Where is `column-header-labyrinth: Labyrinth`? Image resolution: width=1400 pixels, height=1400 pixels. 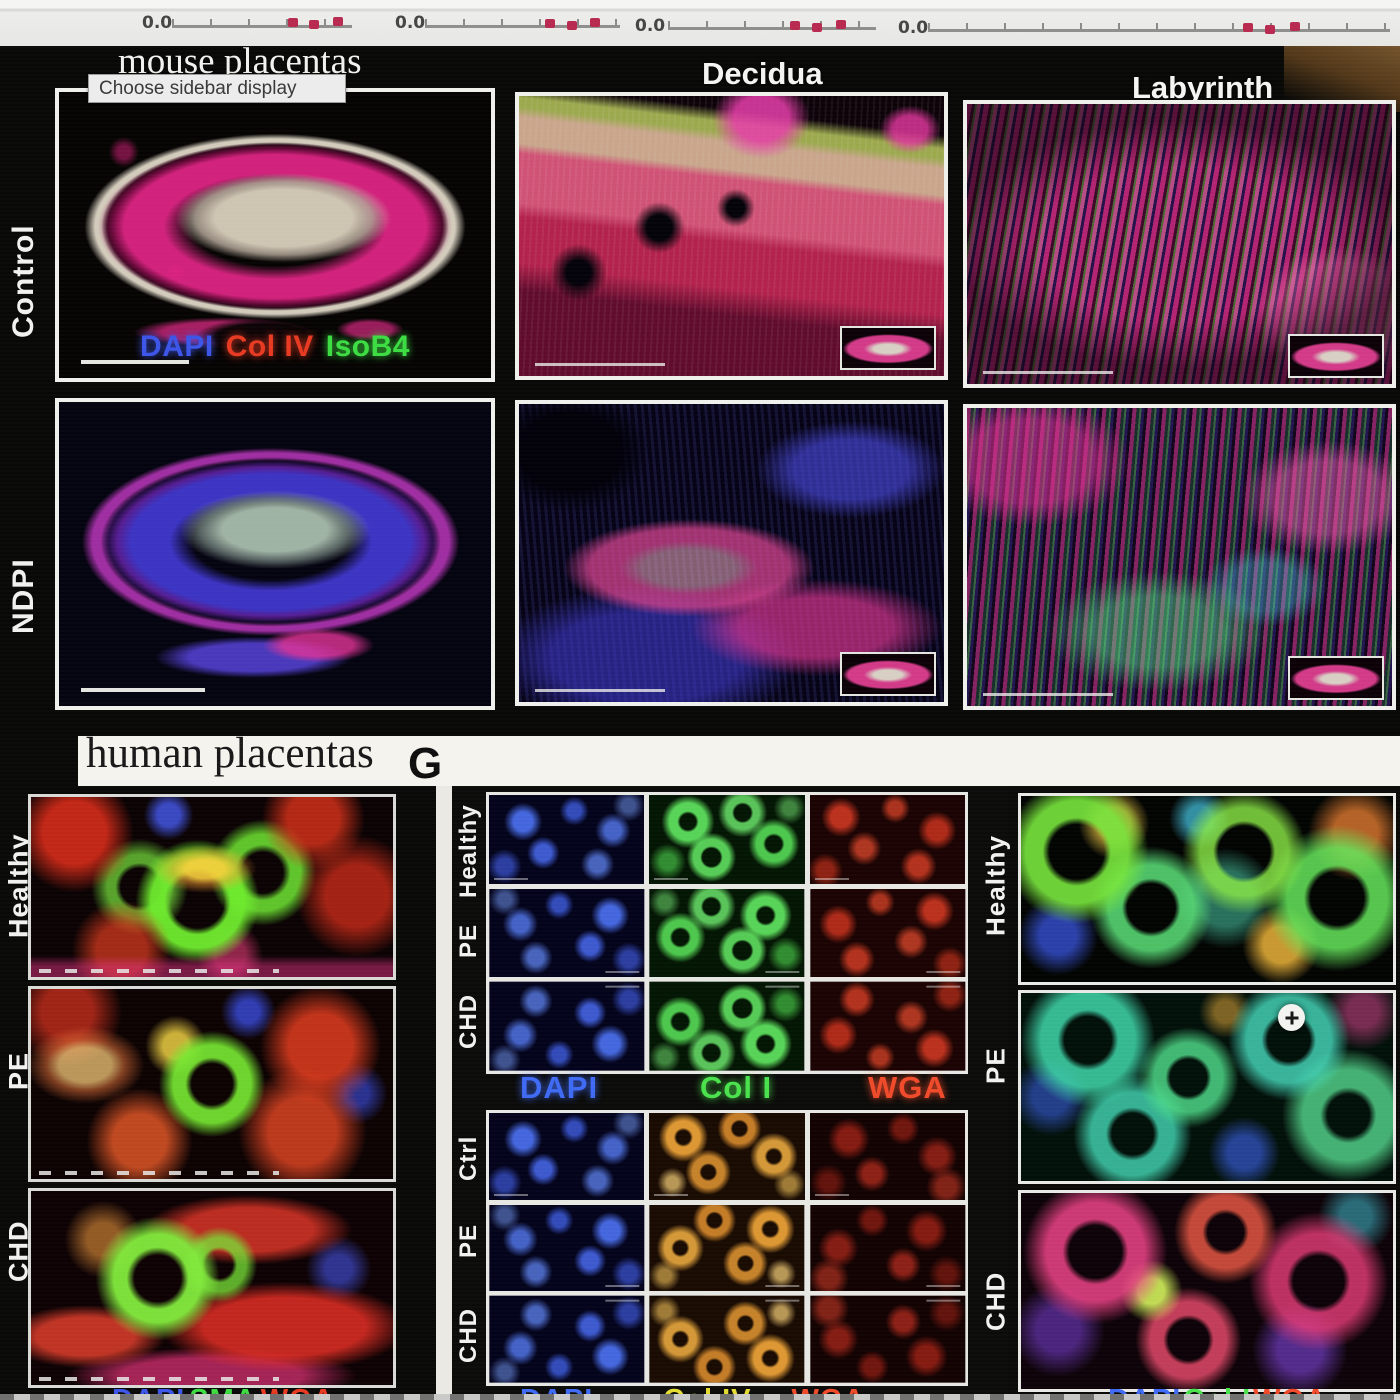
column-header-labyrinth: Labyrinth is located at coordinates (1203, 87).